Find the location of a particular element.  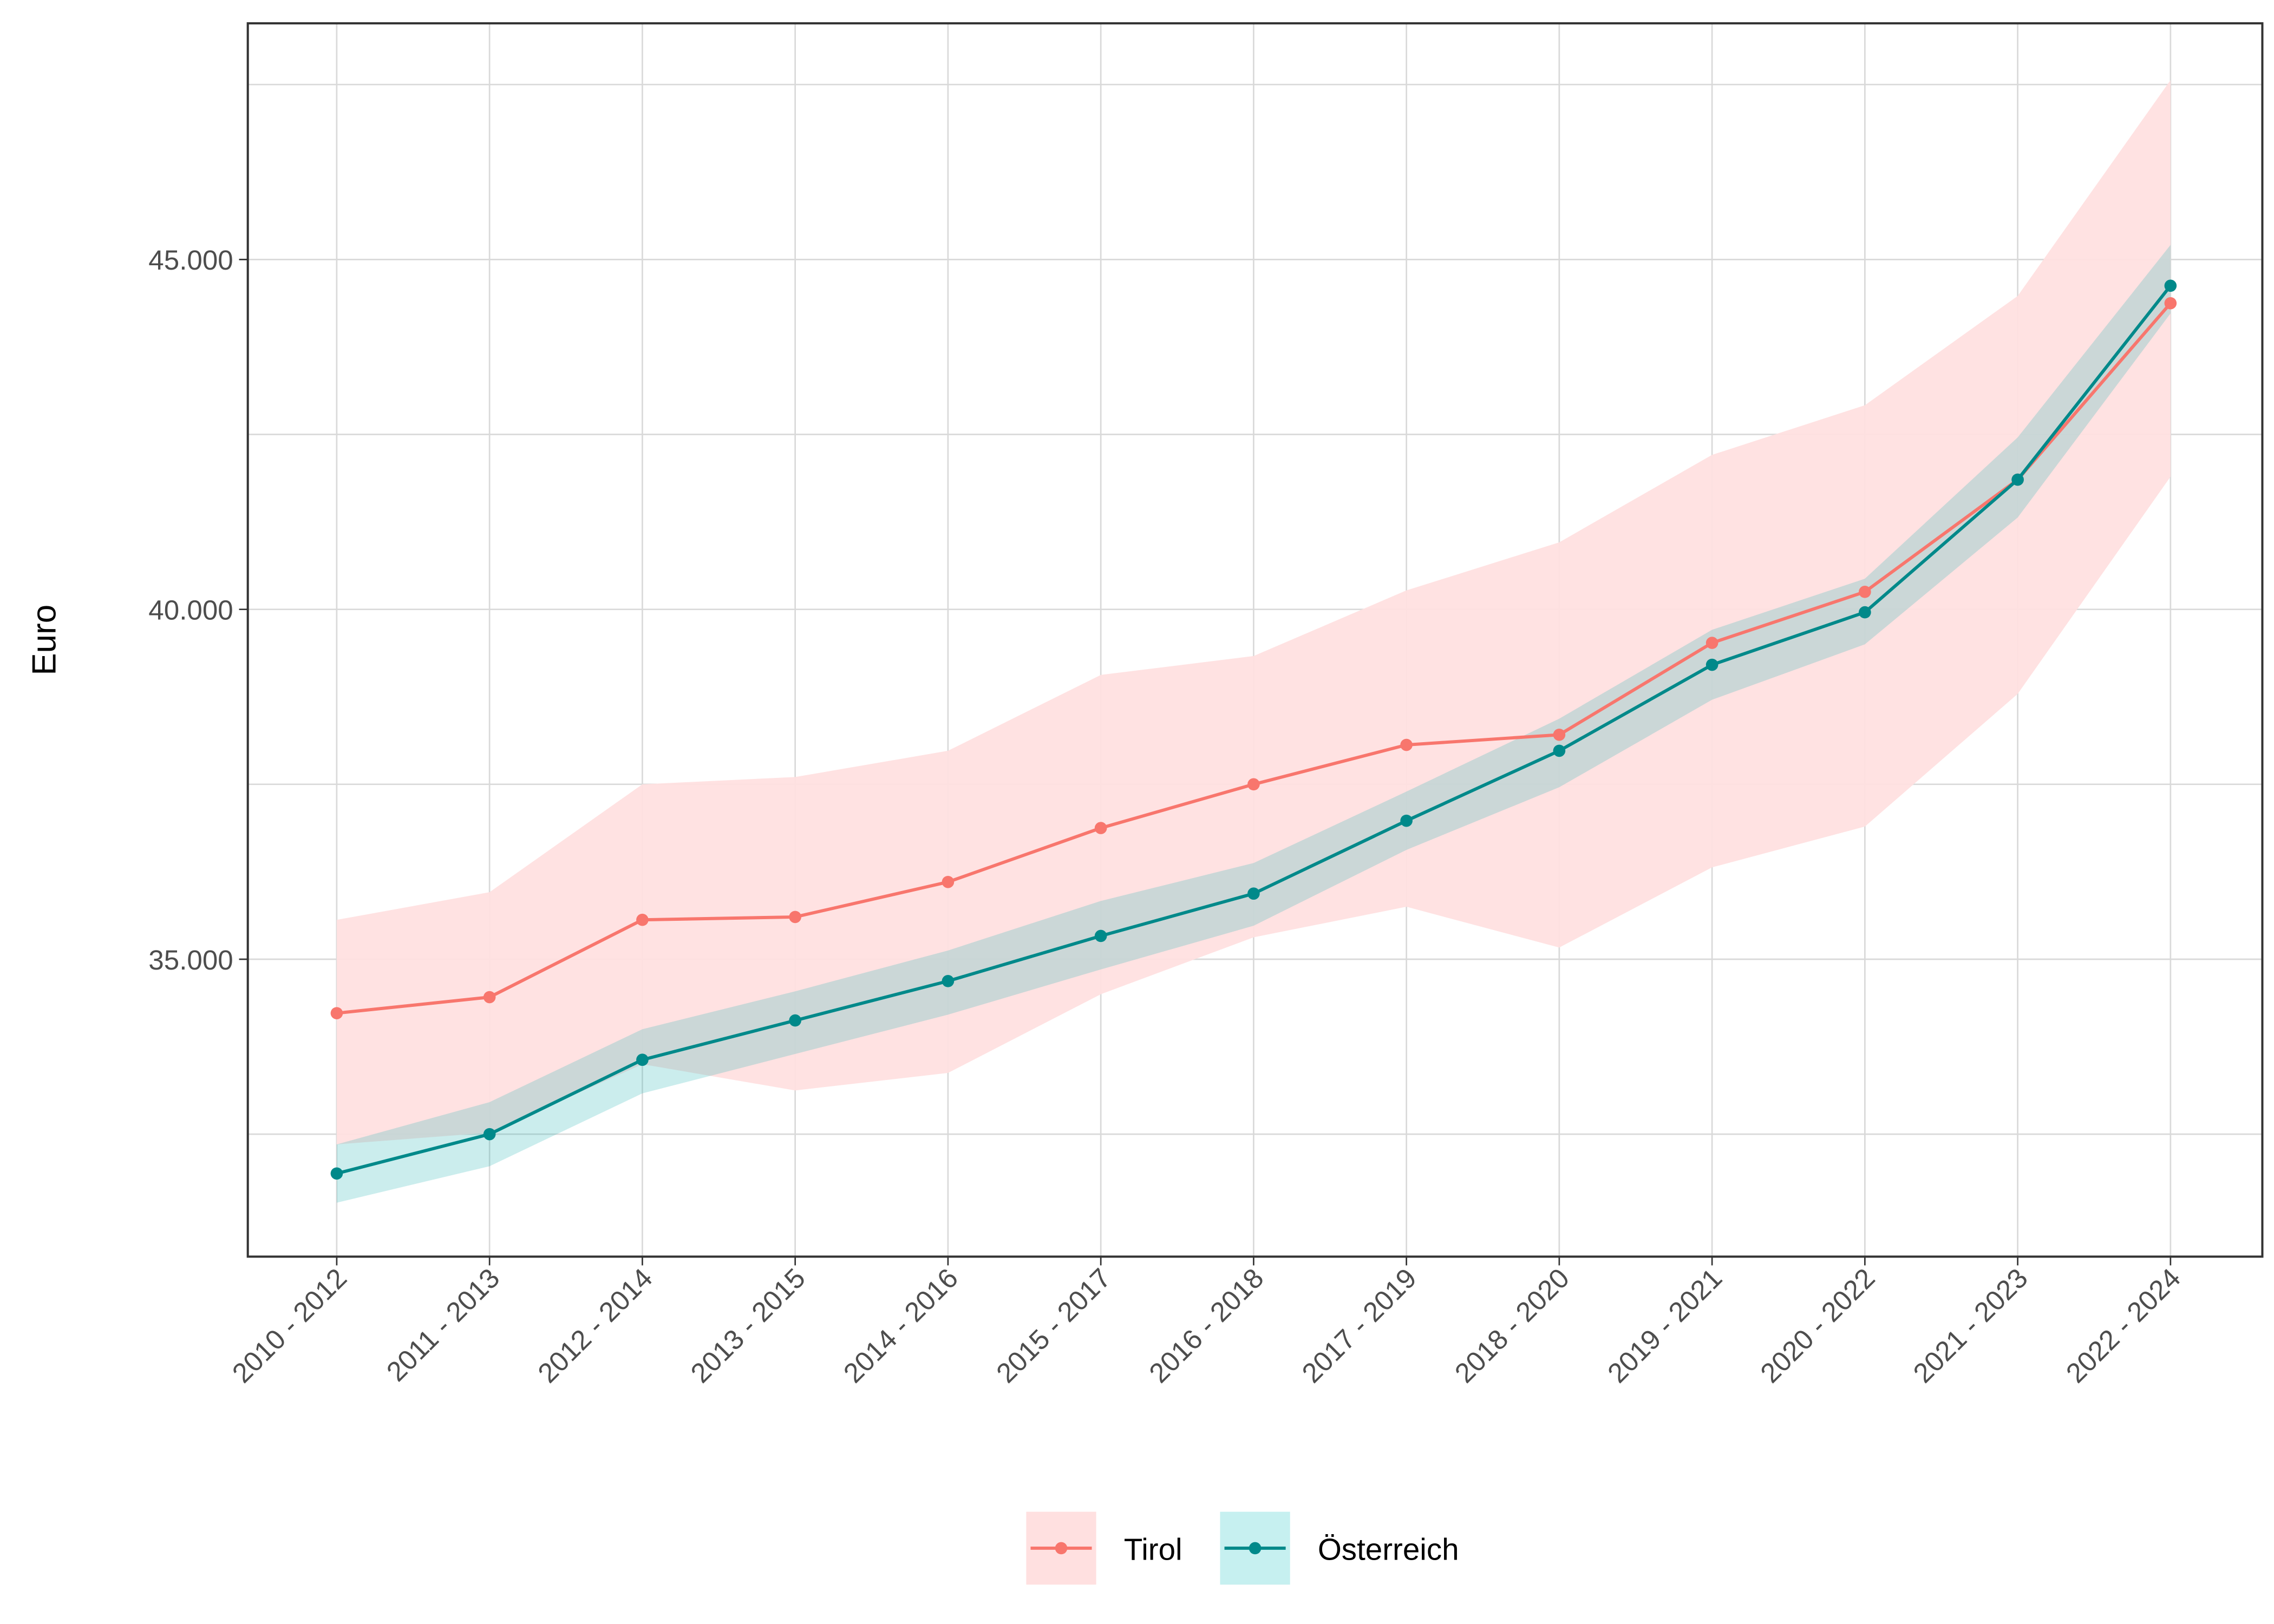

x-tick-label: 2022 - 2024 is located at coordinates (2123, 1325).